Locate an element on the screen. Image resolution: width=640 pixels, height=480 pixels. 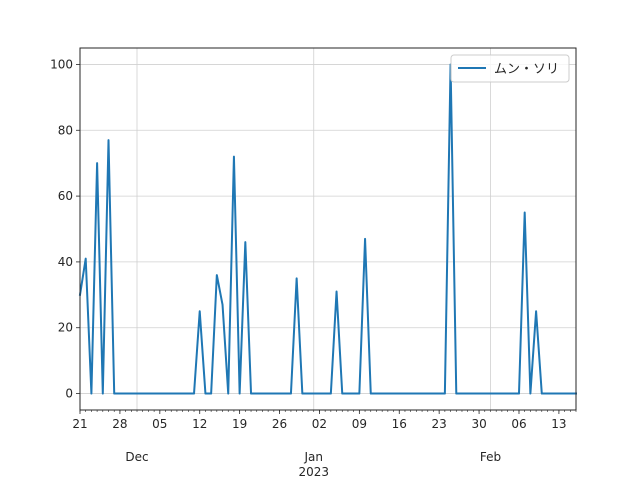
x-tick-label: 12 is located at coordinates (199, 424).